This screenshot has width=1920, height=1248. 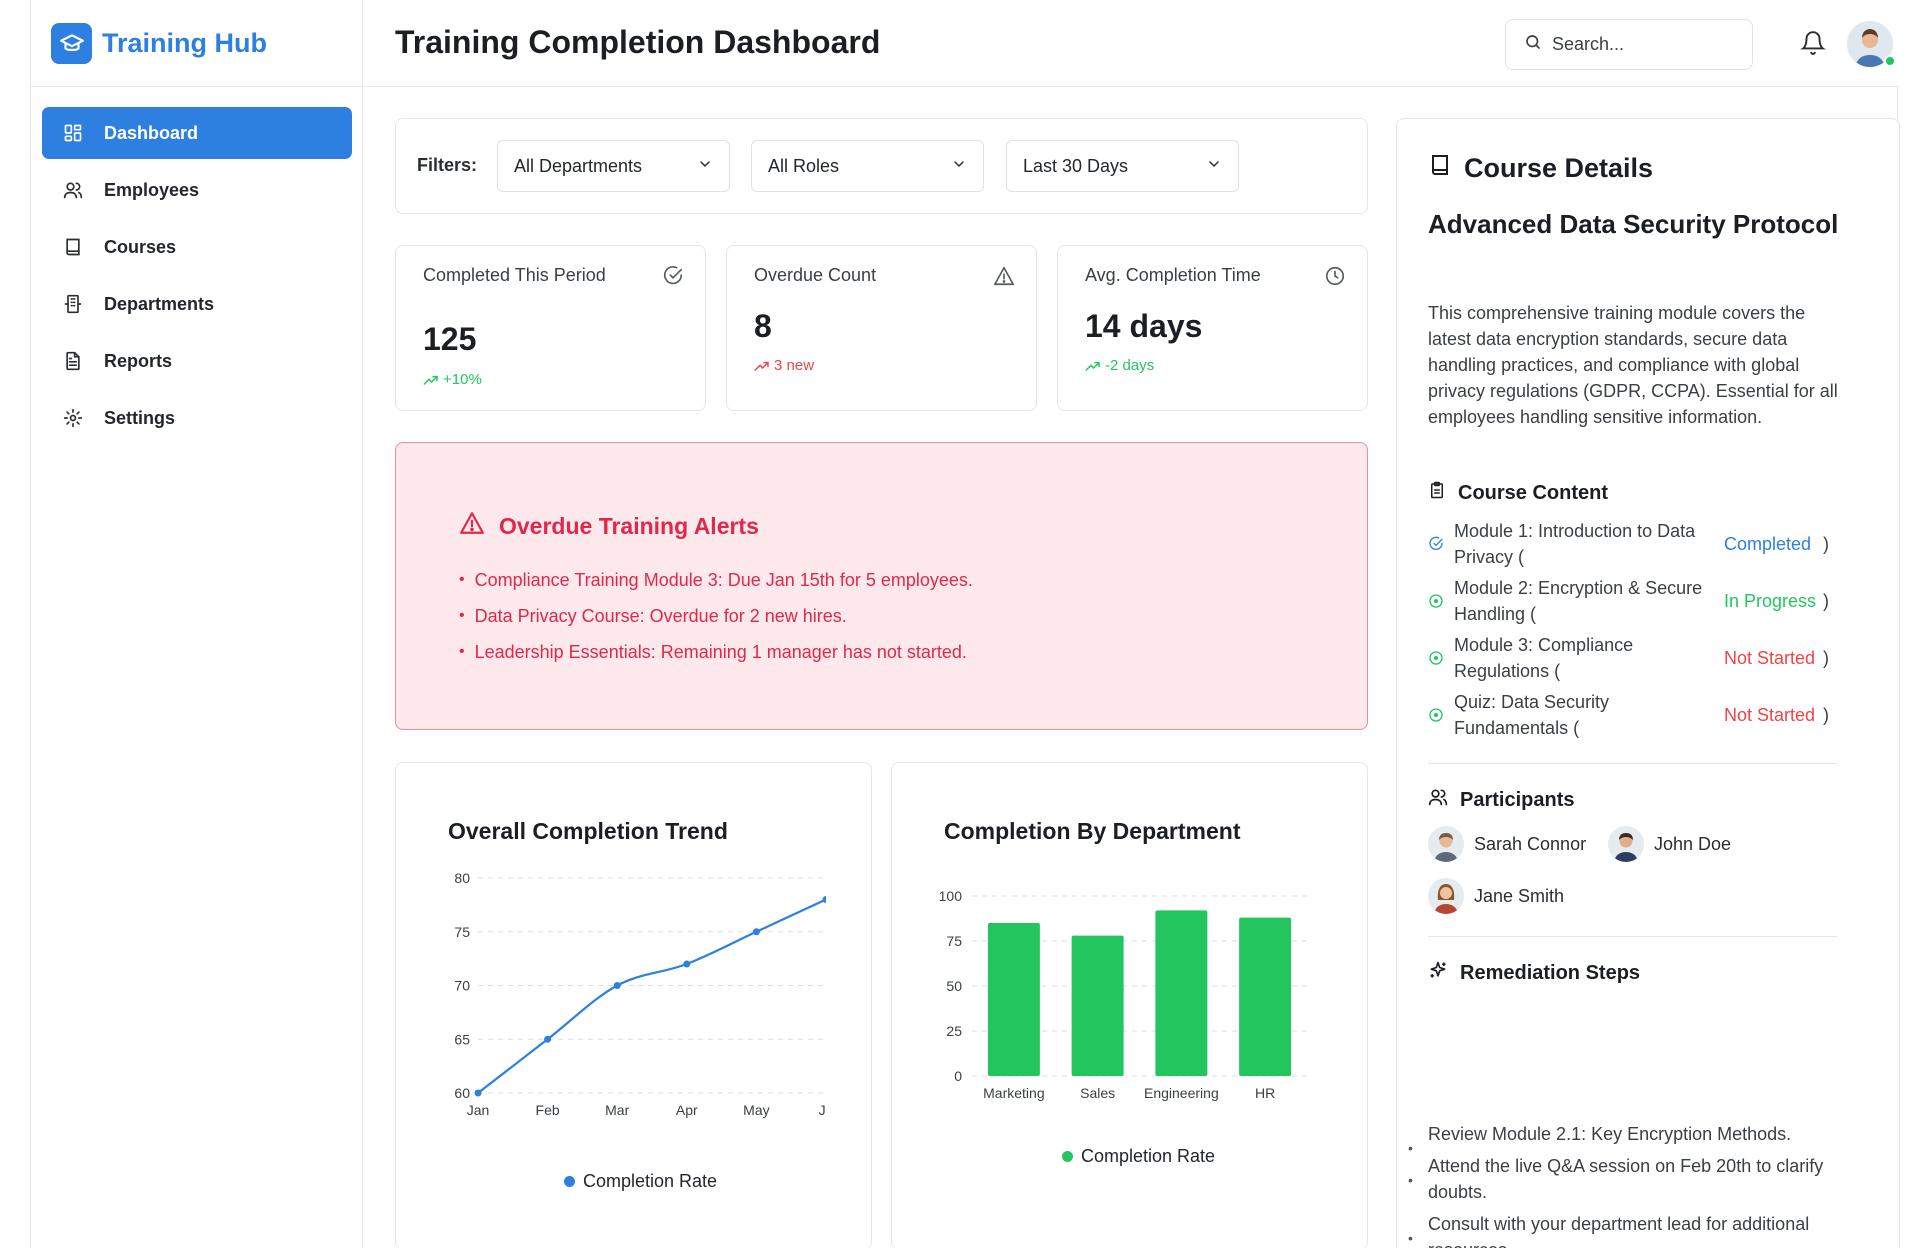 What do you see at coordinates (71, 43) in the screenshot?
I see `graduation-cap-icon` at bounding box center [71, 43].